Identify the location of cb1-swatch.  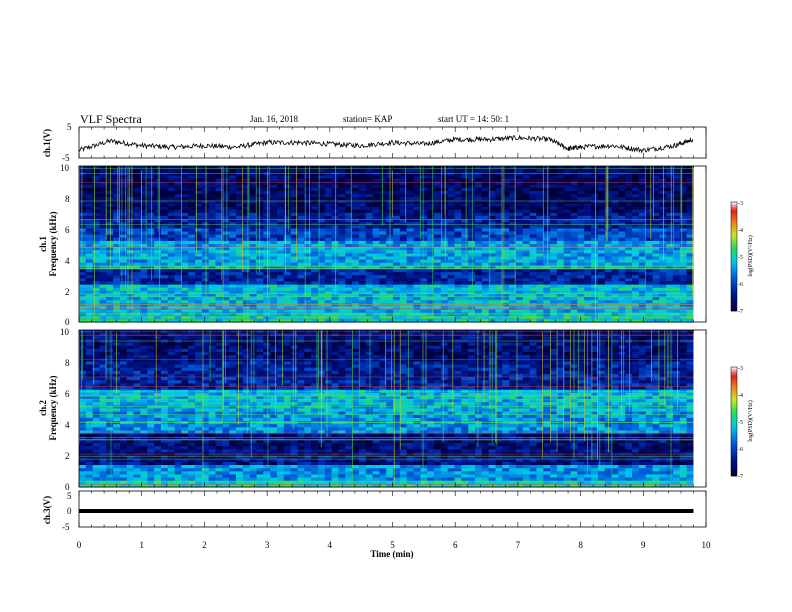
(734, 220).